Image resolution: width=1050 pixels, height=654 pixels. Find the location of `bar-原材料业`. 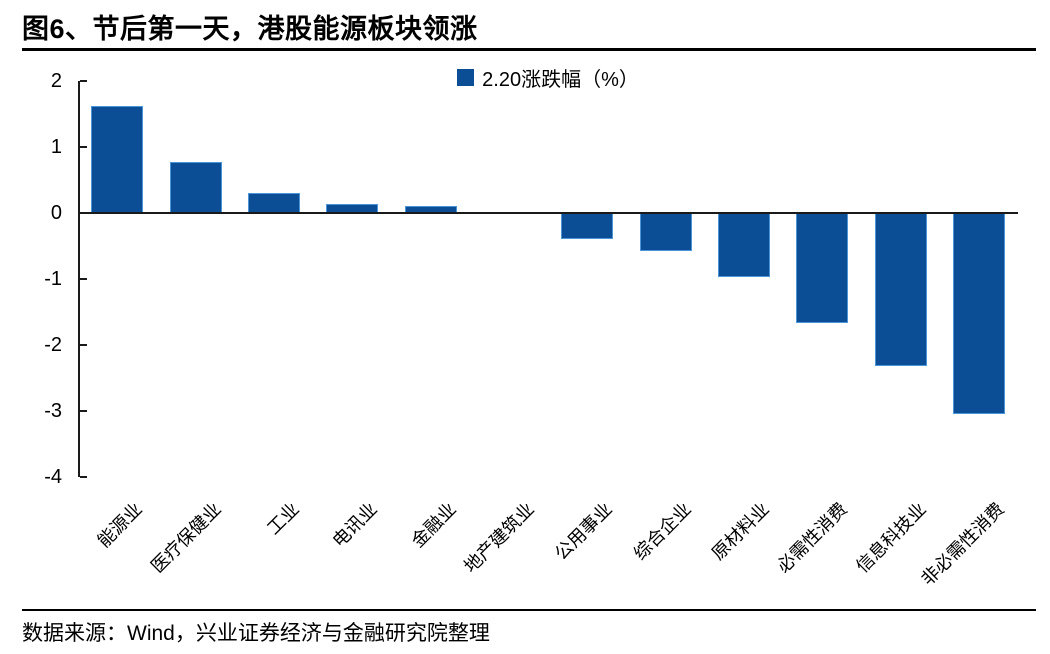

bar-原材料业 is located at coordinates (743, 245).